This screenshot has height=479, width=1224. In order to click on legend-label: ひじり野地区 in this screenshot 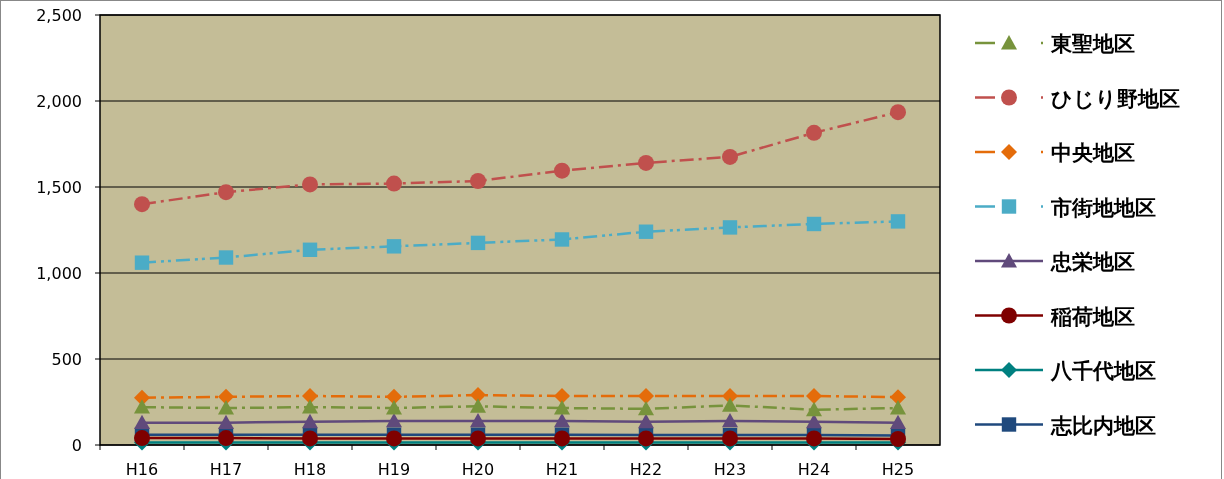, I will do `click(1115, 98)`.